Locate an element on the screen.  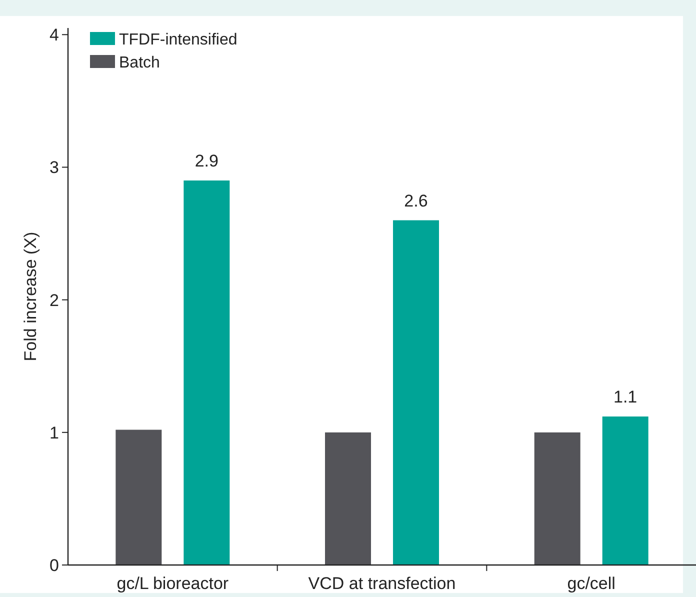
y-tick-label: 4 is located at coordinates (54, 35).